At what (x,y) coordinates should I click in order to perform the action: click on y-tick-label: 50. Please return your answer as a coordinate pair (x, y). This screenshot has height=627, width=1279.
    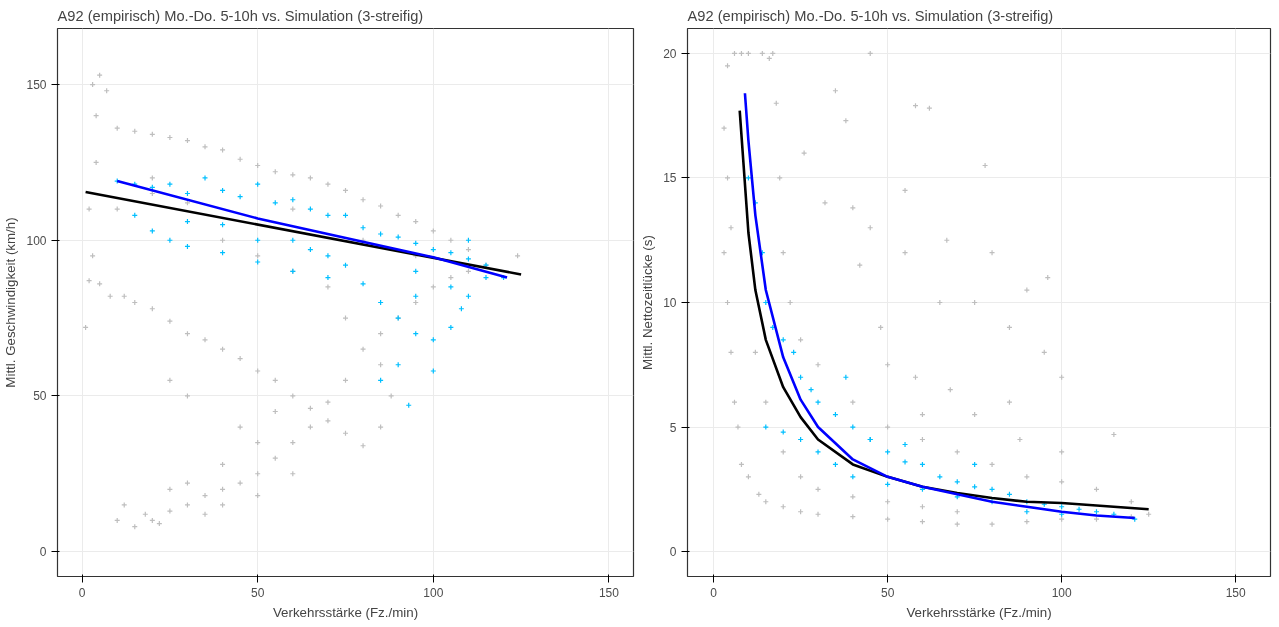
    Looking at the image, I should click on (40, 396).